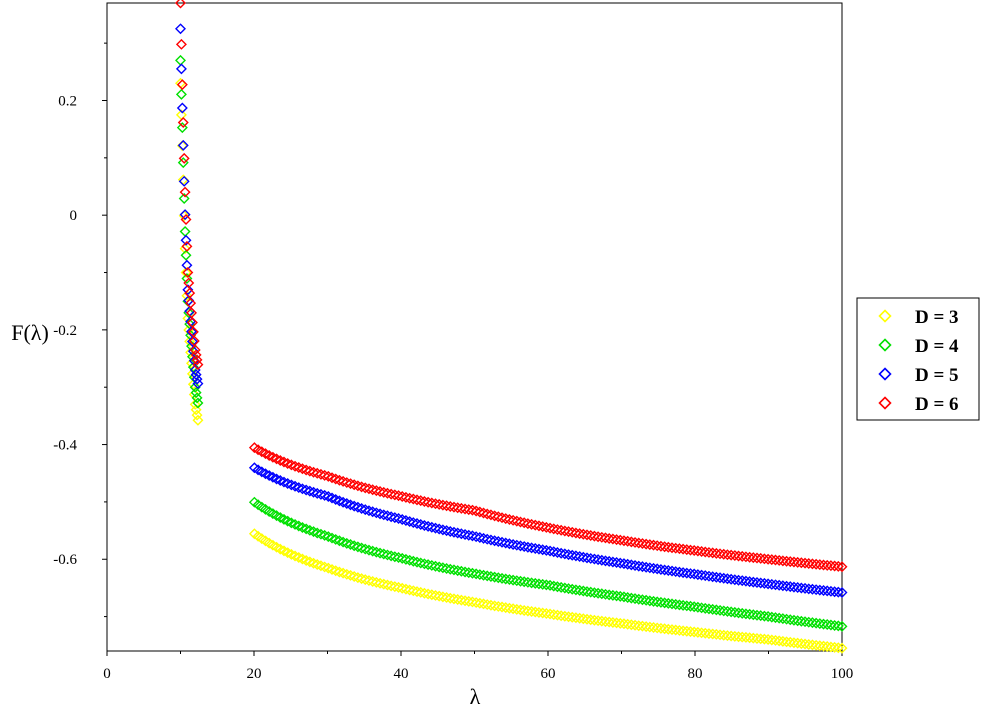 This screenshot has height=716, width=984. What do you see at coordinates (918, 359) in the screenshot?
I see `legend: D = 3 D = 4 D = 5 D = 6` at bounding box center [918, 359].